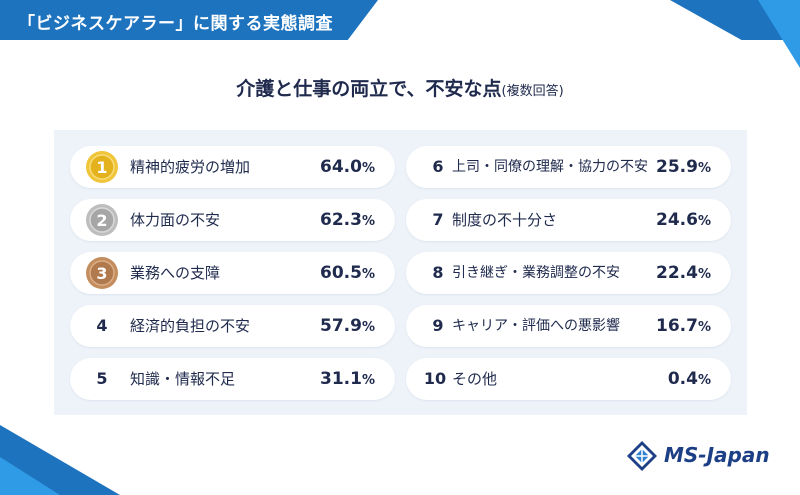 Image resolution: width=800 pixels, height=495 pixels. What do you see at coordinates (683, 220) in the screenshot?
I see `result-value: 24.6%` at bounding box center [683, 220].